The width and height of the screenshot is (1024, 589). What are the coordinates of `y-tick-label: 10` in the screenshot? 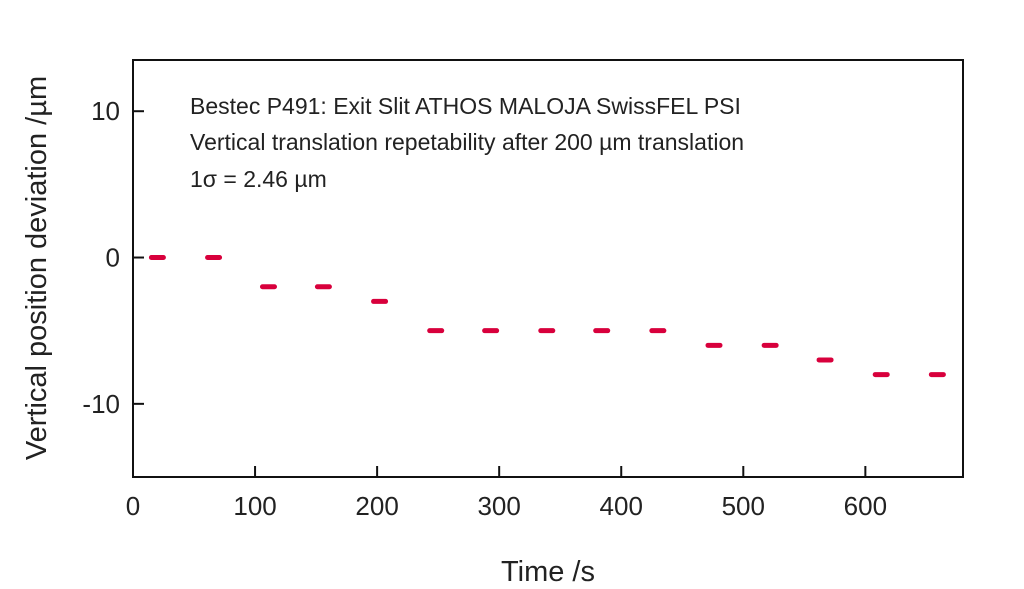 It's located at (105, 111).